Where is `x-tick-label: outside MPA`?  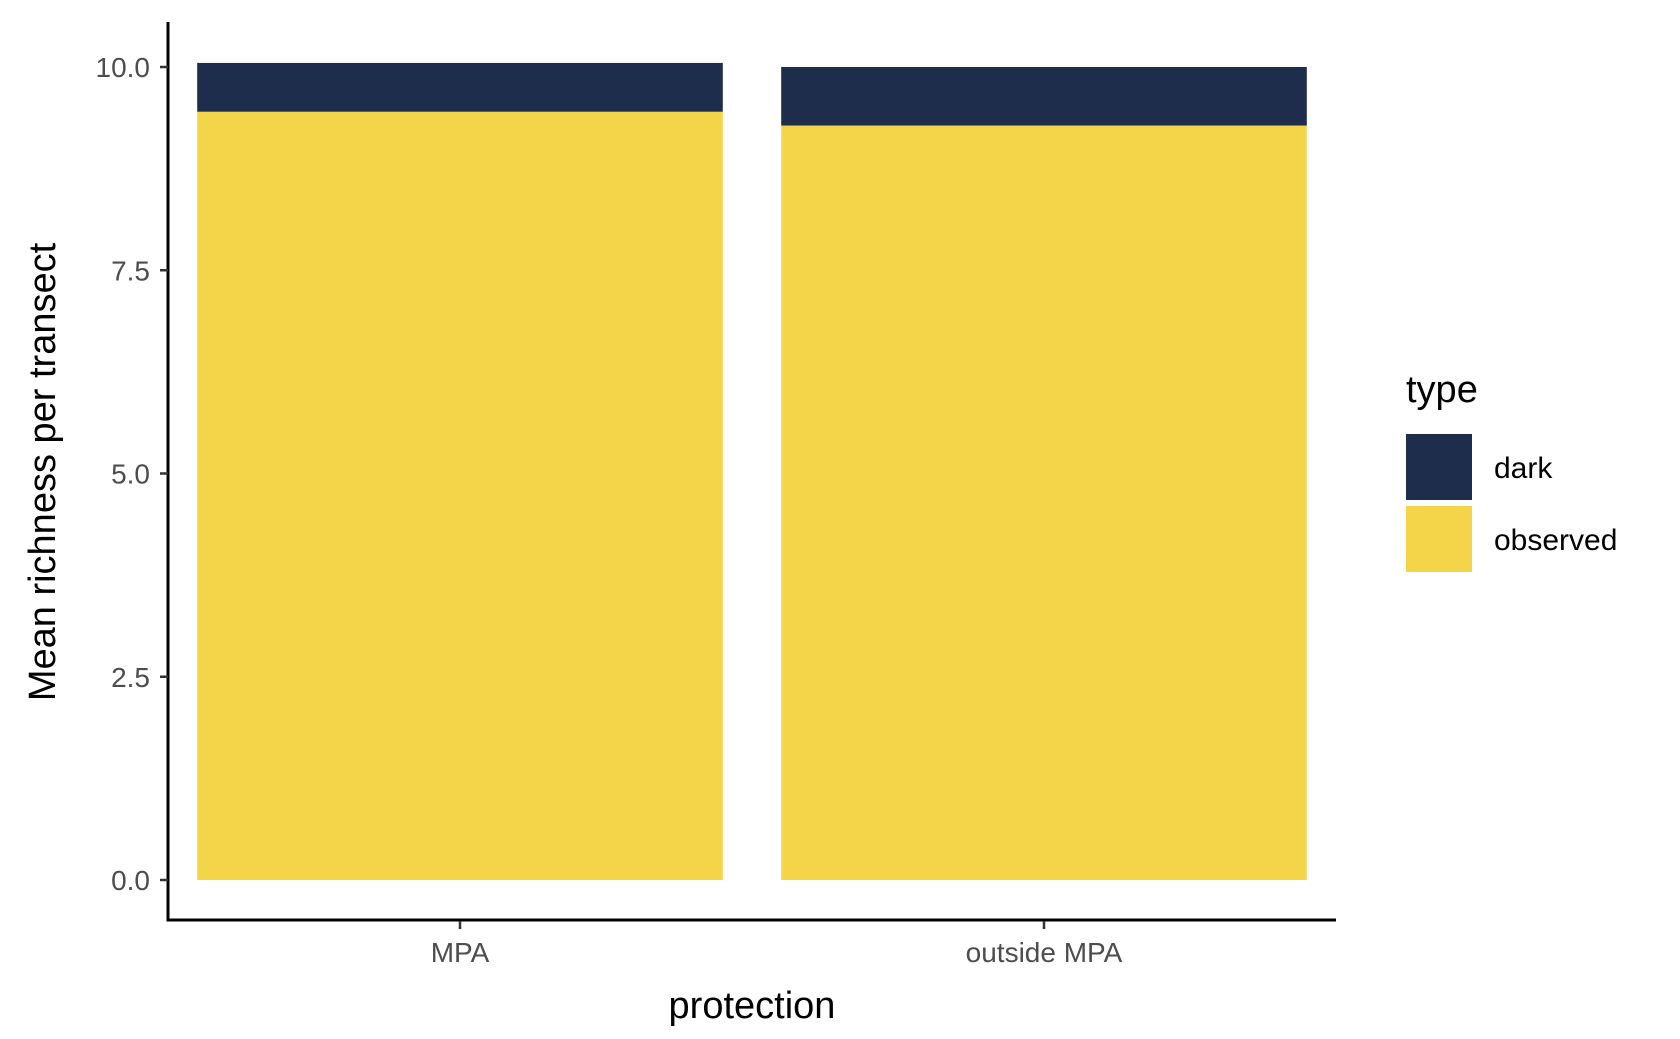 x-tick-label: outside MPA is located at coordinates (1044, 952).